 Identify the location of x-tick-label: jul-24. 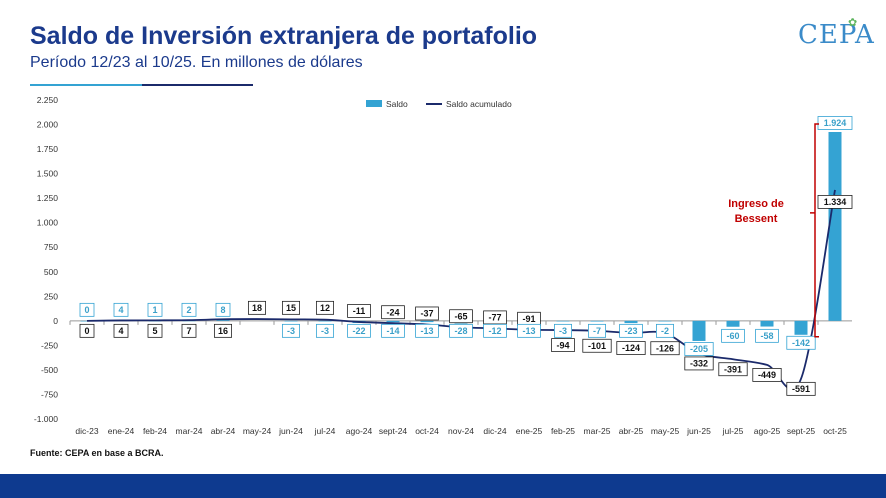
(325, 431).